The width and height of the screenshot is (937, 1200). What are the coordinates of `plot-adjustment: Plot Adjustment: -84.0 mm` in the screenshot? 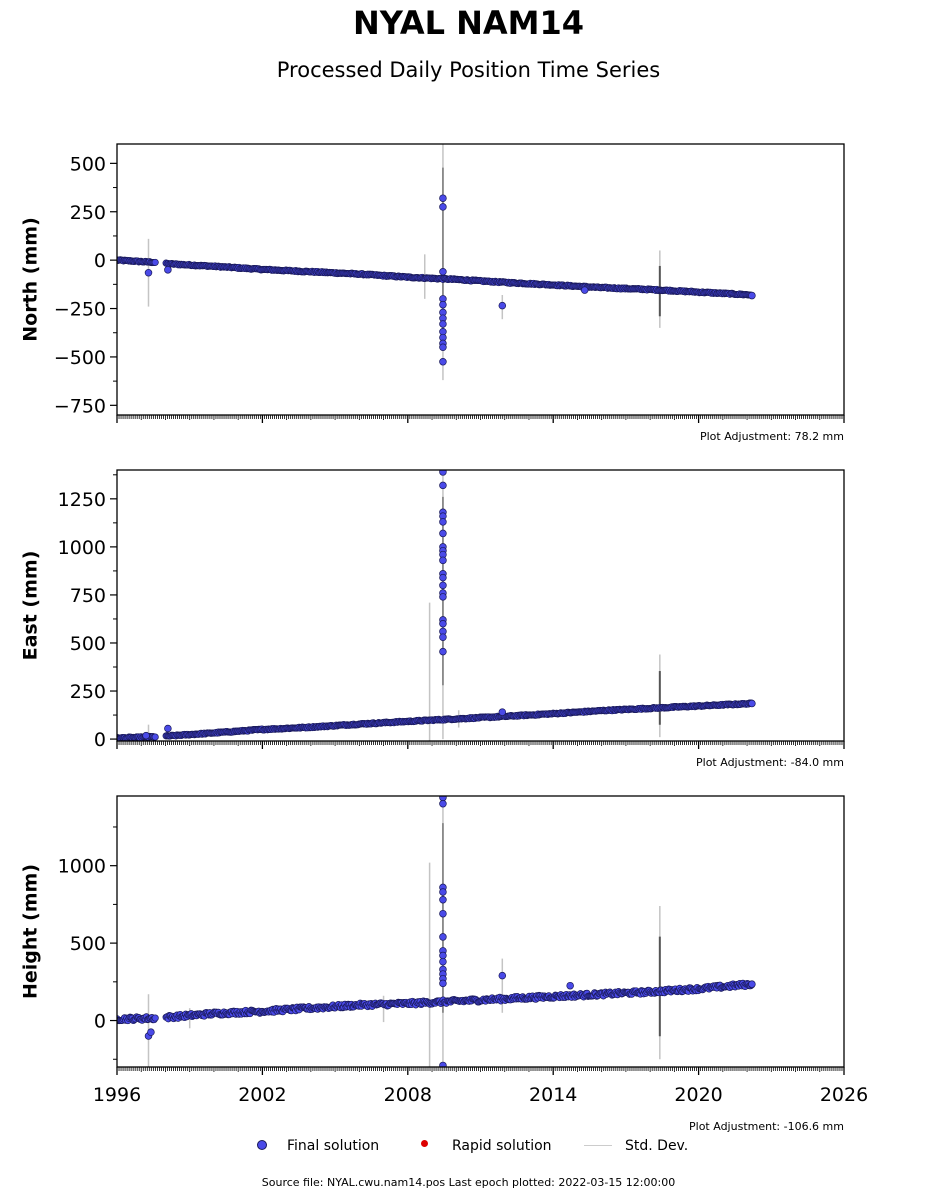 It's located at (770, 762).